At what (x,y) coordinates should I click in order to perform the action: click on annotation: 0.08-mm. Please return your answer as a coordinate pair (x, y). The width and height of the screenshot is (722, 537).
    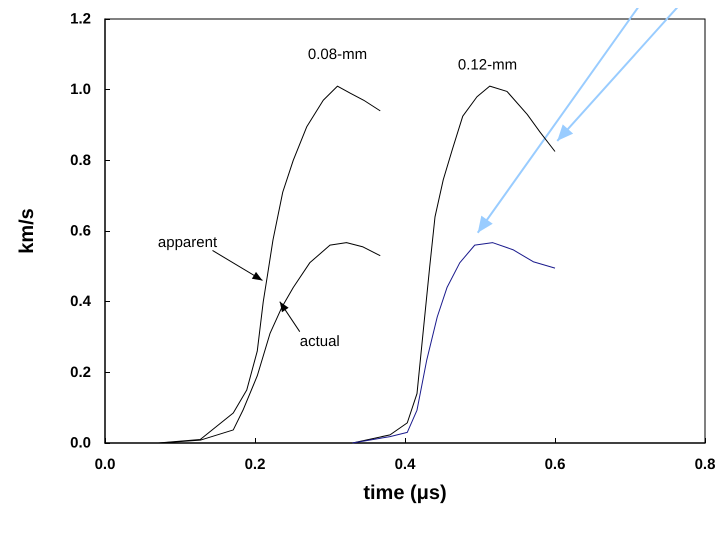
    Looking at the image, I should click on (338, 54).